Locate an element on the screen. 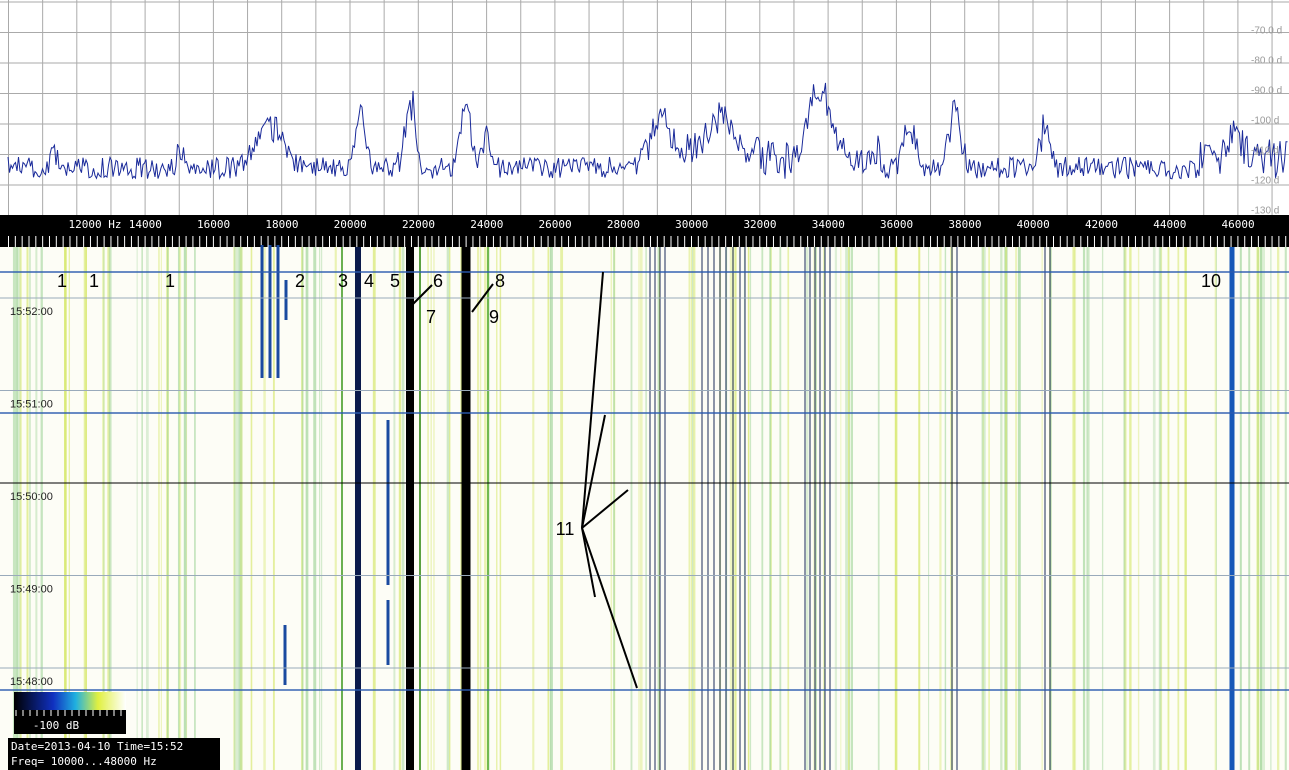 The width and height of the screenshot is (1289, 770). frequency-label: 44000 is located at coordinates (1169, 224).